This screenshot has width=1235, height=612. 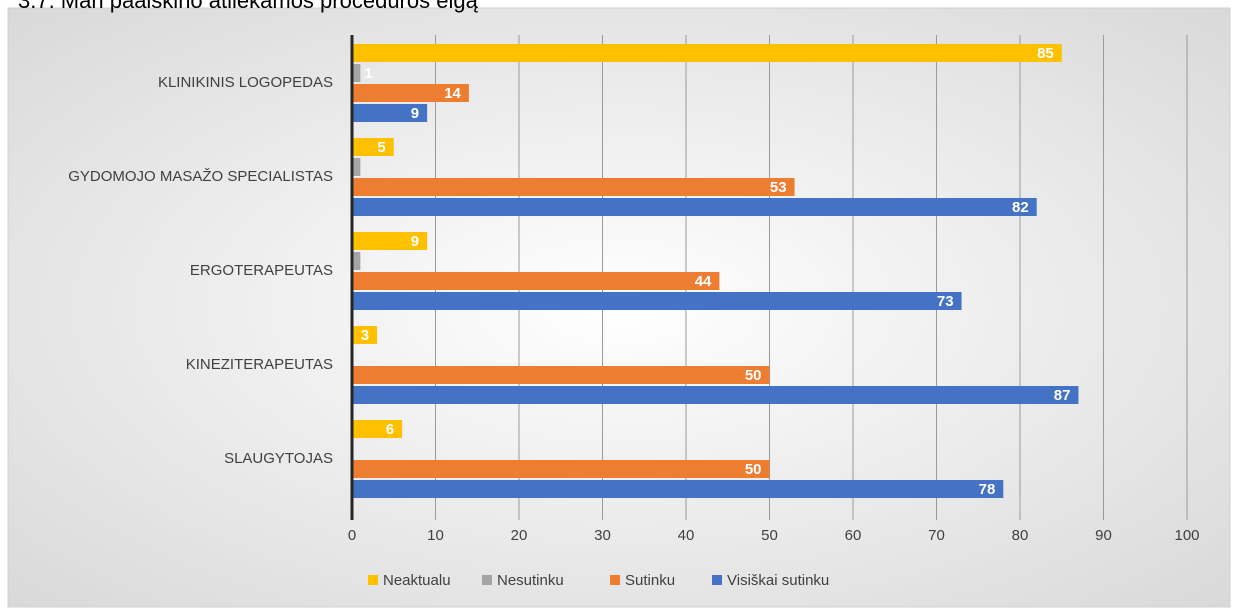 What do you see at coordinates (200, 176) in the screenshot?
I see `category-label: GYDOMOJO MASAŽO SPECIALISTAS` at bounding box center [200, 176].